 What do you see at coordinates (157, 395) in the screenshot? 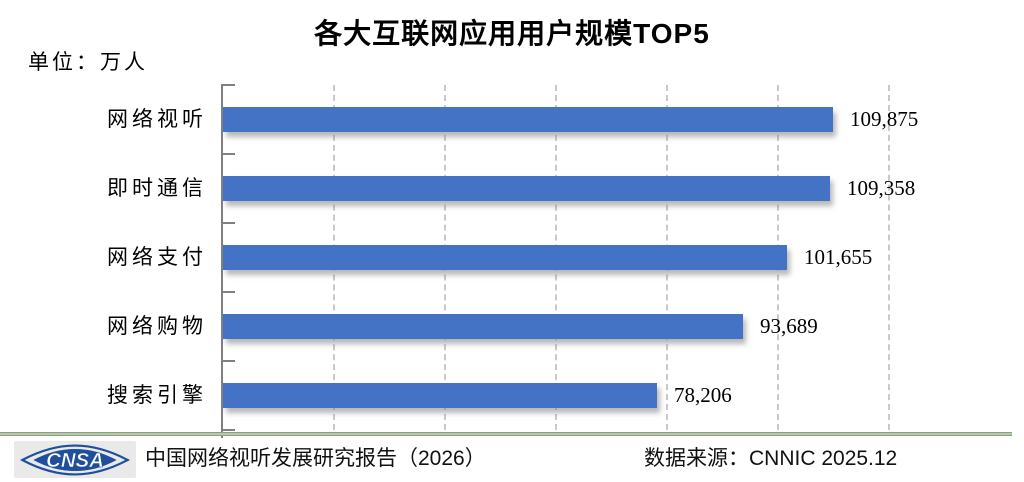
I see `category-label: 搜索引擎` at bounding box center [157, 395].